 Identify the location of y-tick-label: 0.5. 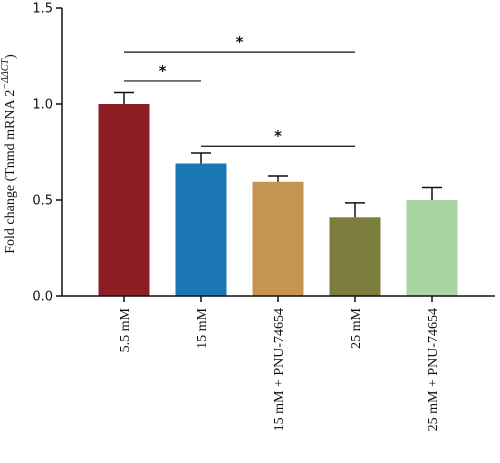
(42, 201).